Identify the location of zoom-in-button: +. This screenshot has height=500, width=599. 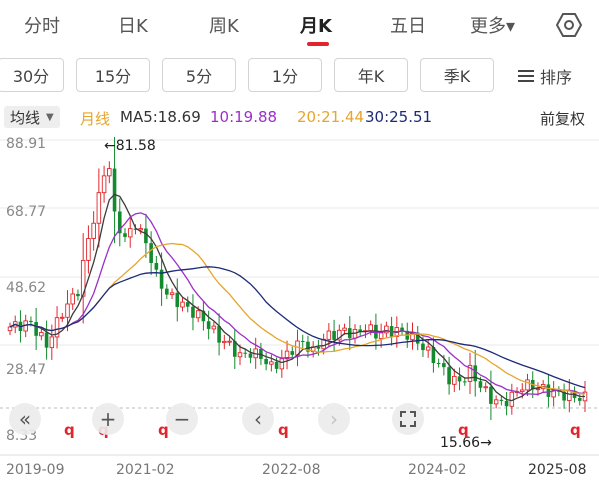
(108, 419).